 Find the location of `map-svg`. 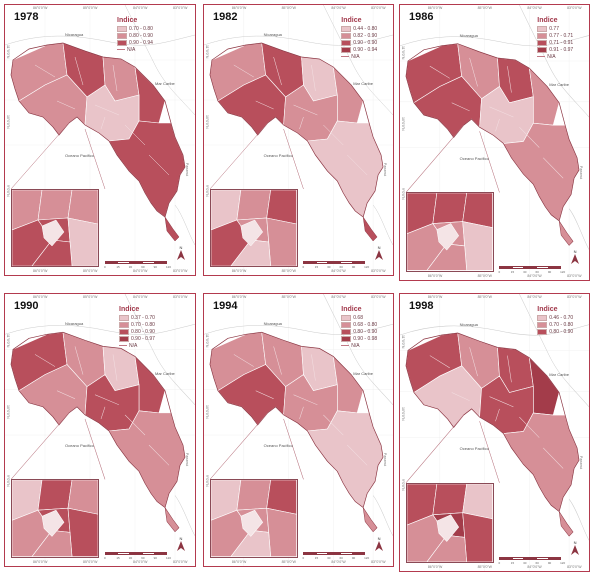

map-svg is located at coordinates (100, 140).